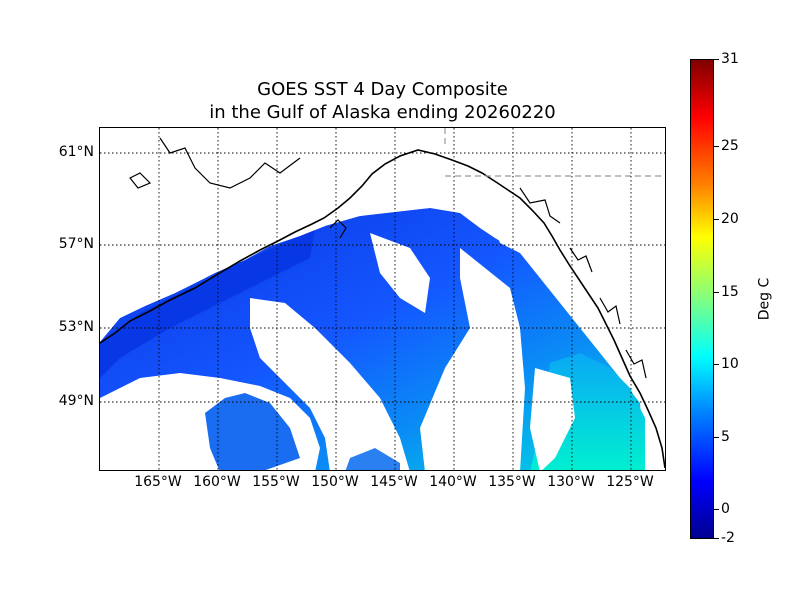 The image size is (800, 600). Describe the element at coordinates (730, 219) in the screenshot. I see `colorbar-label-20: 20` at that location.